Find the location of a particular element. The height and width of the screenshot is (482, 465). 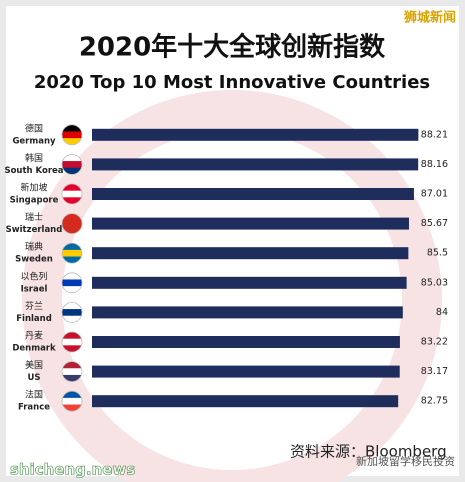

category-label: Denmark is located at coordinates (34, 349).